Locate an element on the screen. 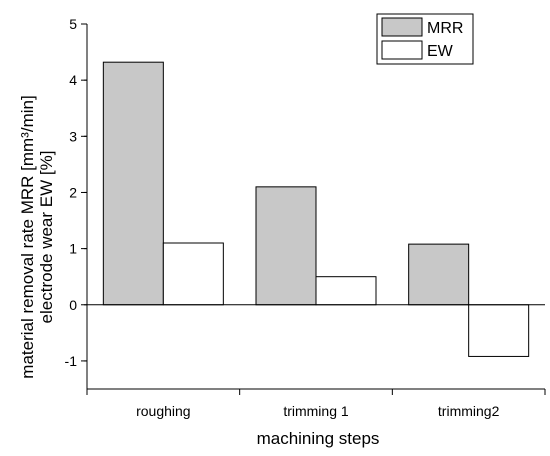 The width and height of the screenshot is (550, 456). x-ticks-group: roughing trimming 1 trimming2 is located at coordinates (316, 404).